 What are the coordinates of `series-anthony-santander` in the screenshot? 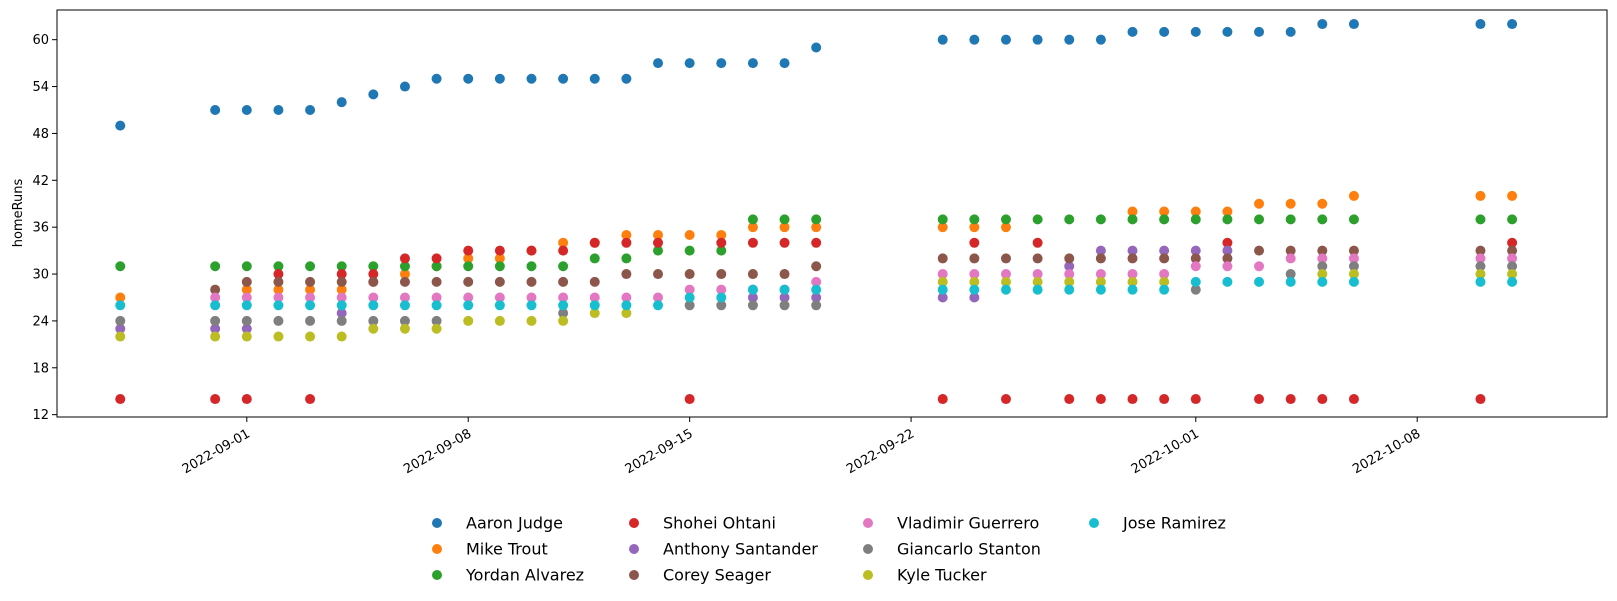 It's located at (674, 289).